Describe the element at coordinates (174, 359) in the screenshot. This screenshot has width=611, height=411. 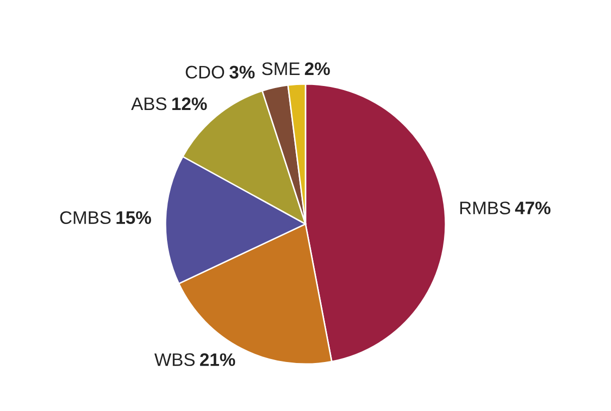
I see `slice-label: WBS` at that location.